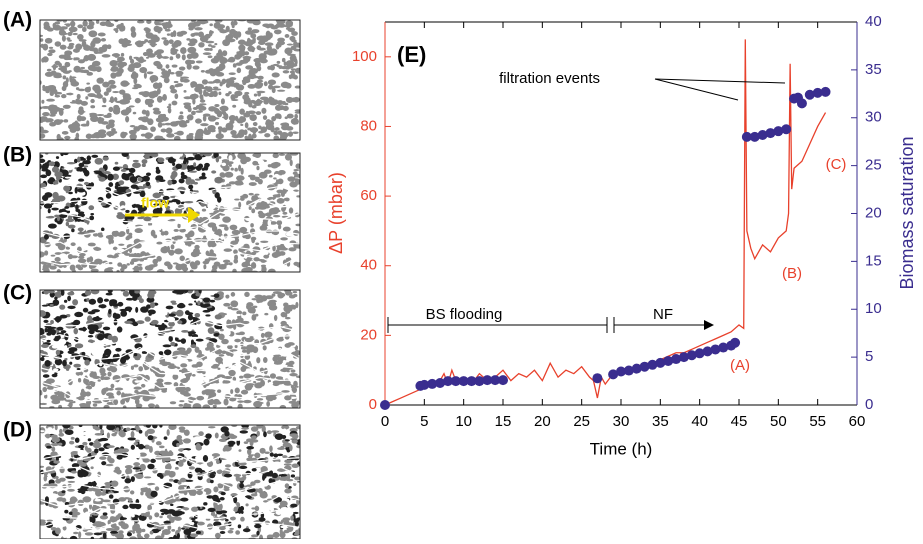 Image resolution: width=923 pixels, height=544 pixels. I want to click on biomass-point, so click(503, 380).